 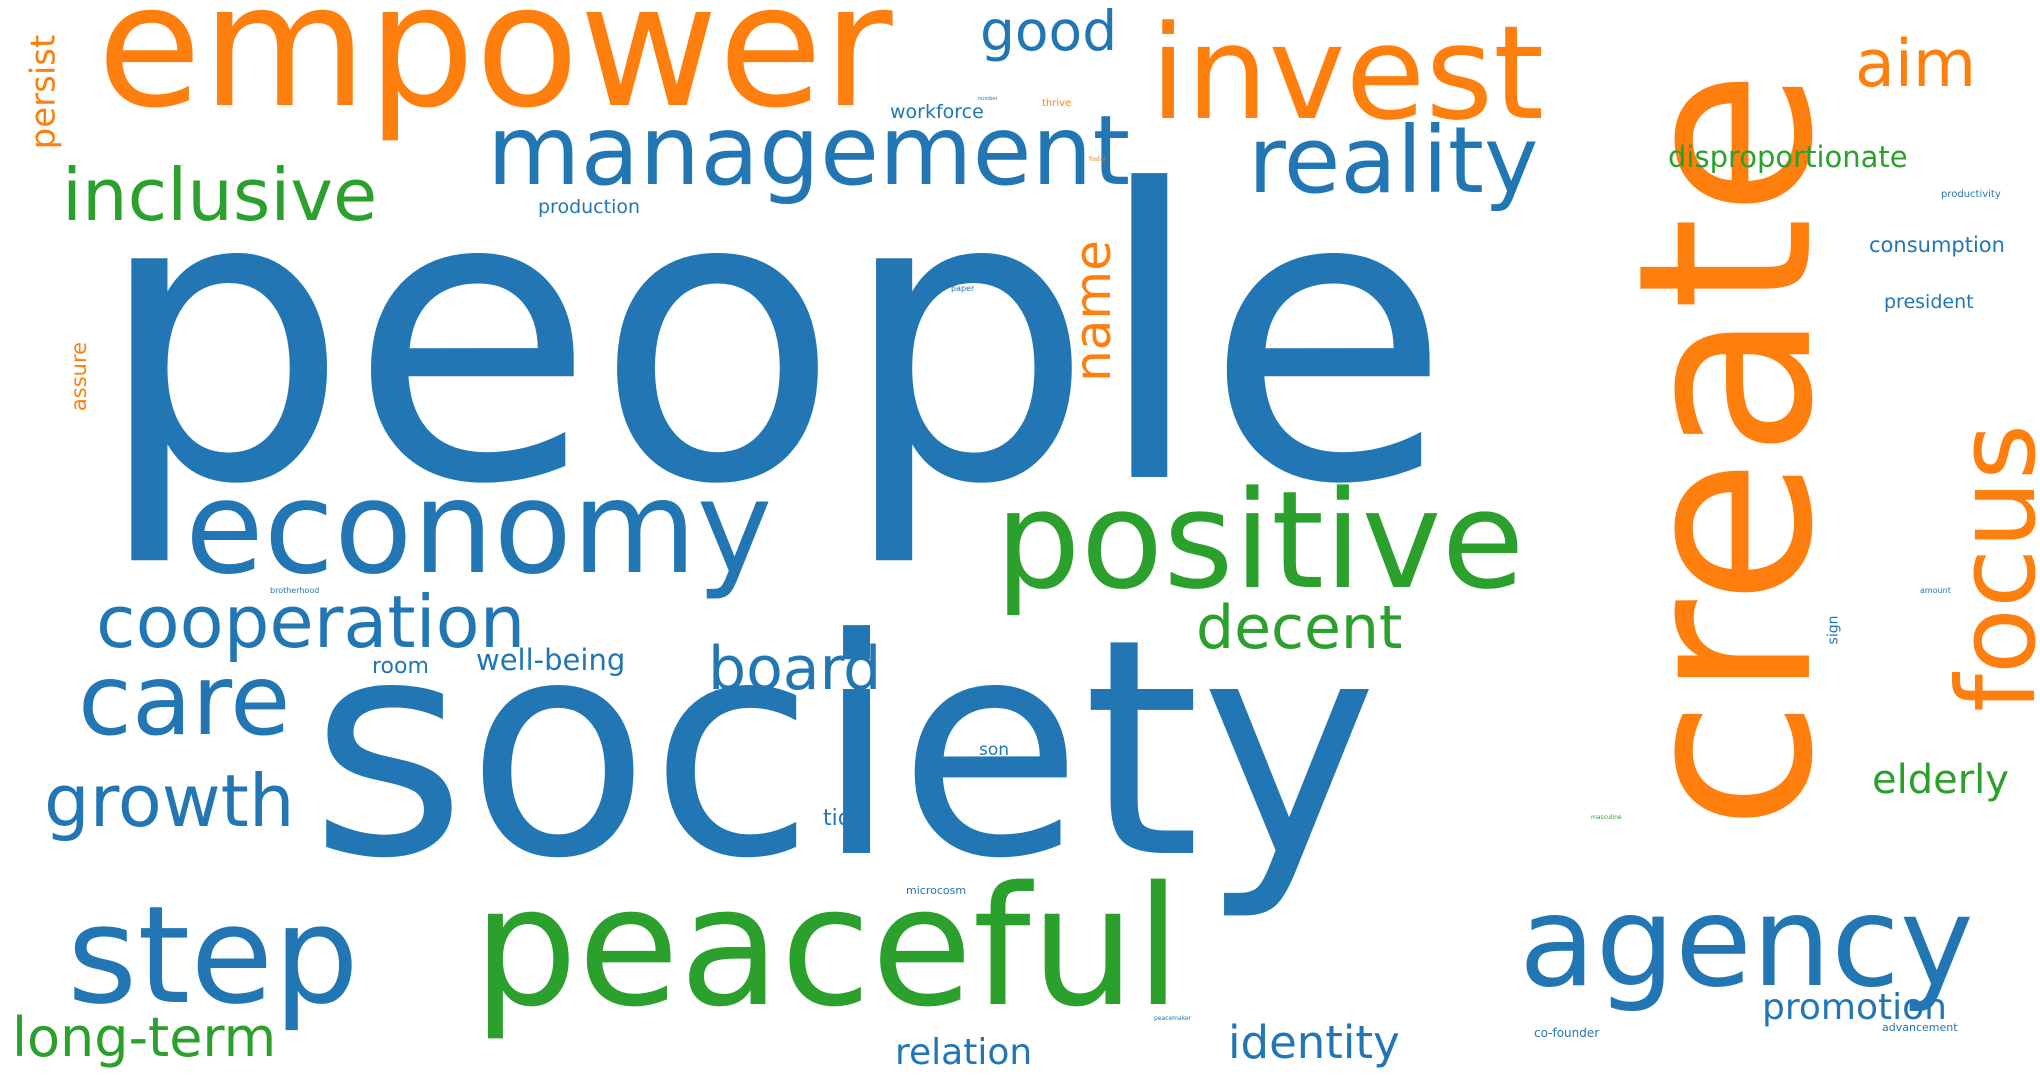 I want to click on word-create: create, so click(x=1725, y=450).